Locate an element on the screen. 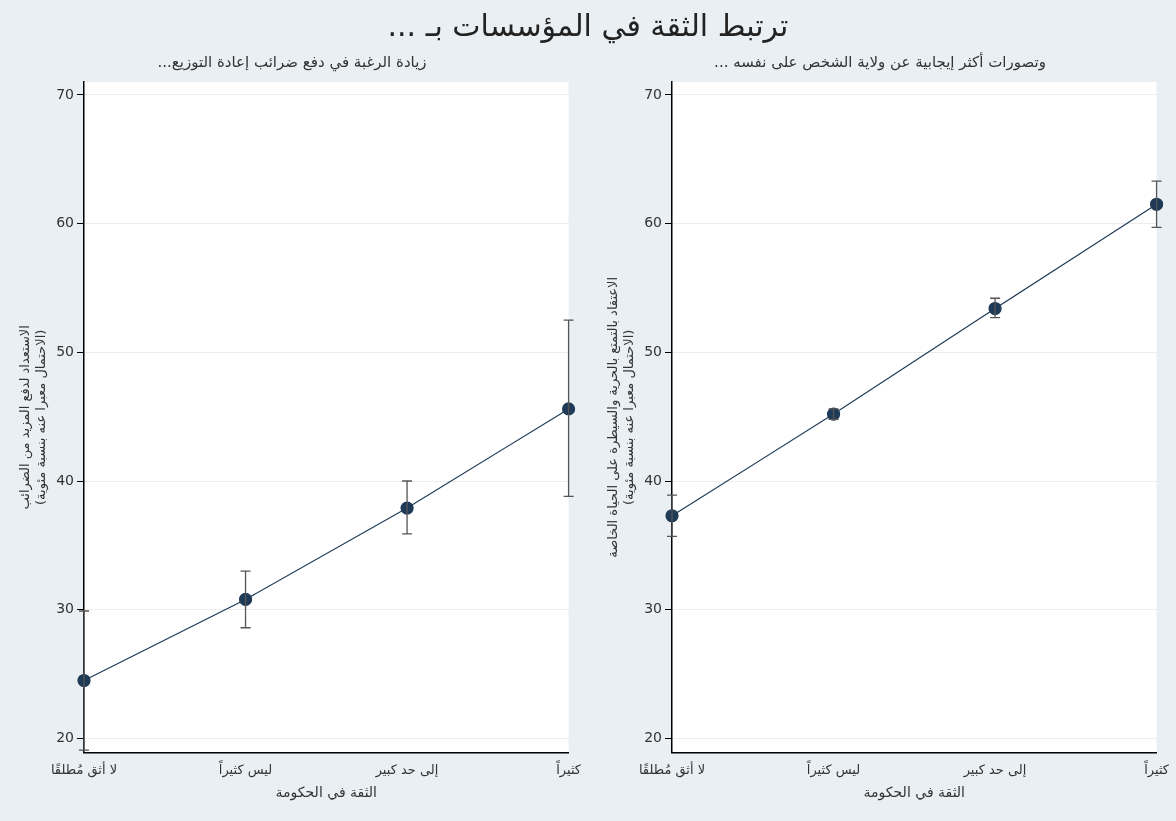 This screenshot has width=1176, height=821. y-axis-title: الاعتقاد بالتمتع بالحرية والسيطرة على الحياة الخاصة (الاحتمال معبرا عنه بنسبة مئوية) is located at coordinates (621, 417).